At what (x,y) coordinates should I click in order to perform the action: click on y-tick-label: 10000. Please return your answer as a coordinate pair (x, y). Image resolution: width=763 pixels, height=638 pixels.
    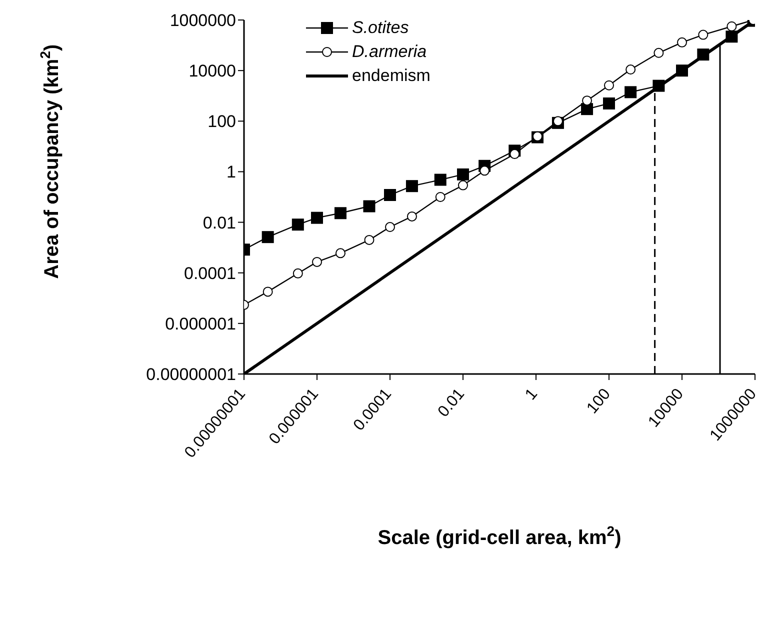
    Looking at the image, I should click on (212, 71).